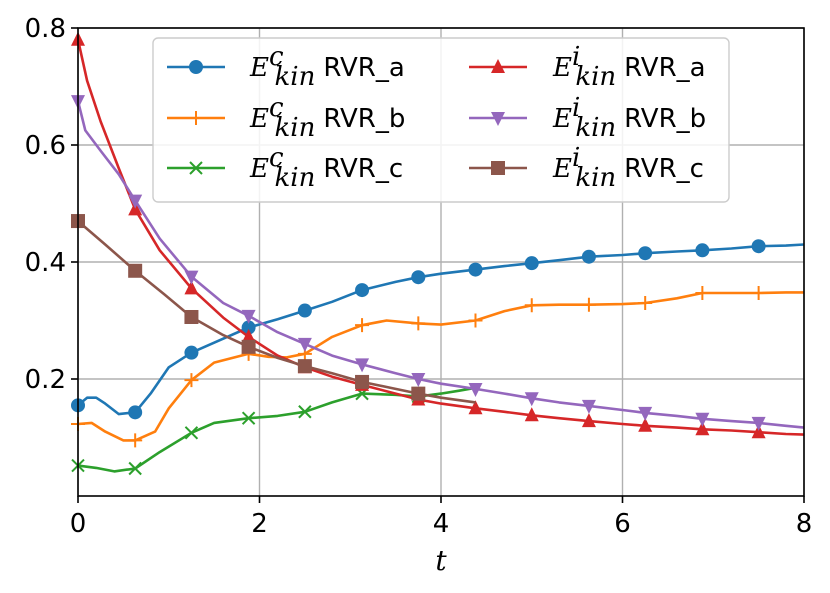 The image size is (830, 593). I want to click on legend-entry: Ec kin RVR_b, so click(286, 118).